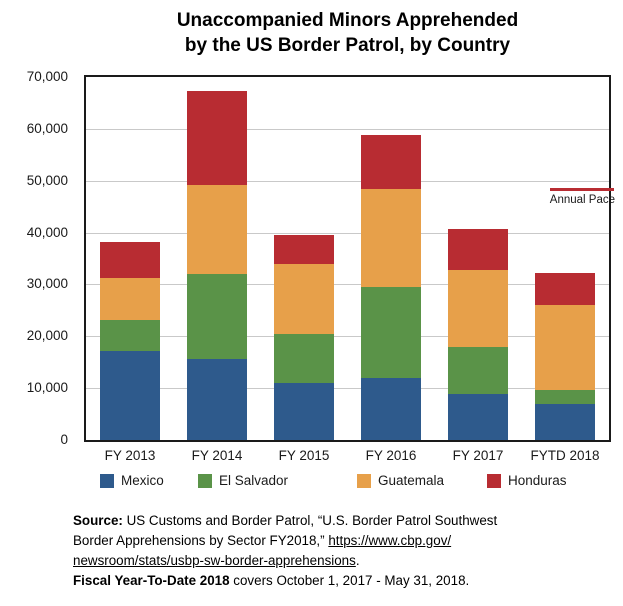 The height and width of the screenshot is (606, 623). Describe the element at coordinates (129, 298) in the screenshot. I see `bar-segment-fy-2013-guatemala` at that location.